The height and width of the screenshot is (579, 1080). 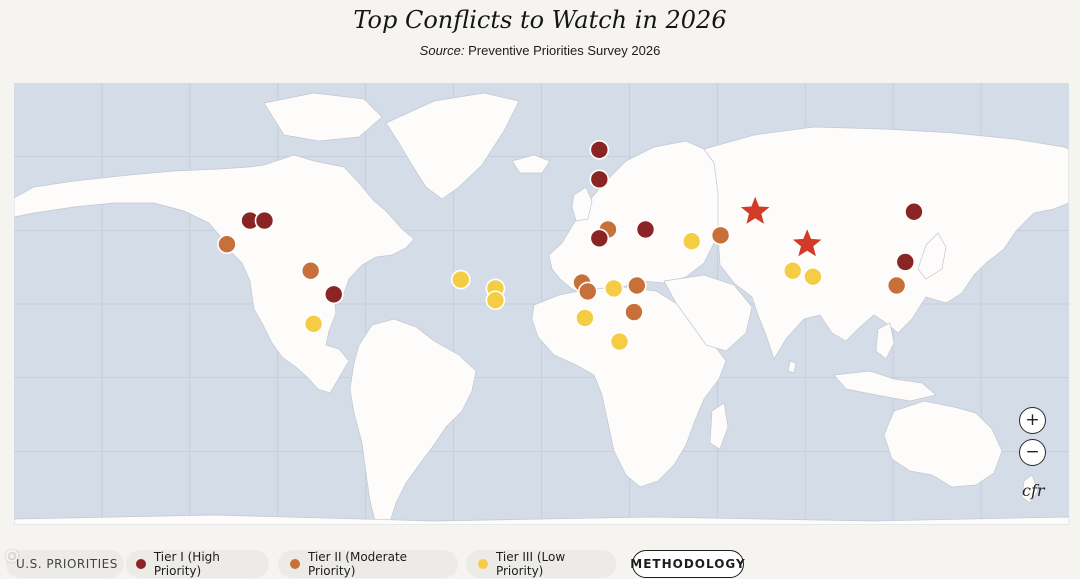 What do you see at coordinates (442, 50) in the screenshot?
I see `source-label: Source:` at bounding box center [442, 50].